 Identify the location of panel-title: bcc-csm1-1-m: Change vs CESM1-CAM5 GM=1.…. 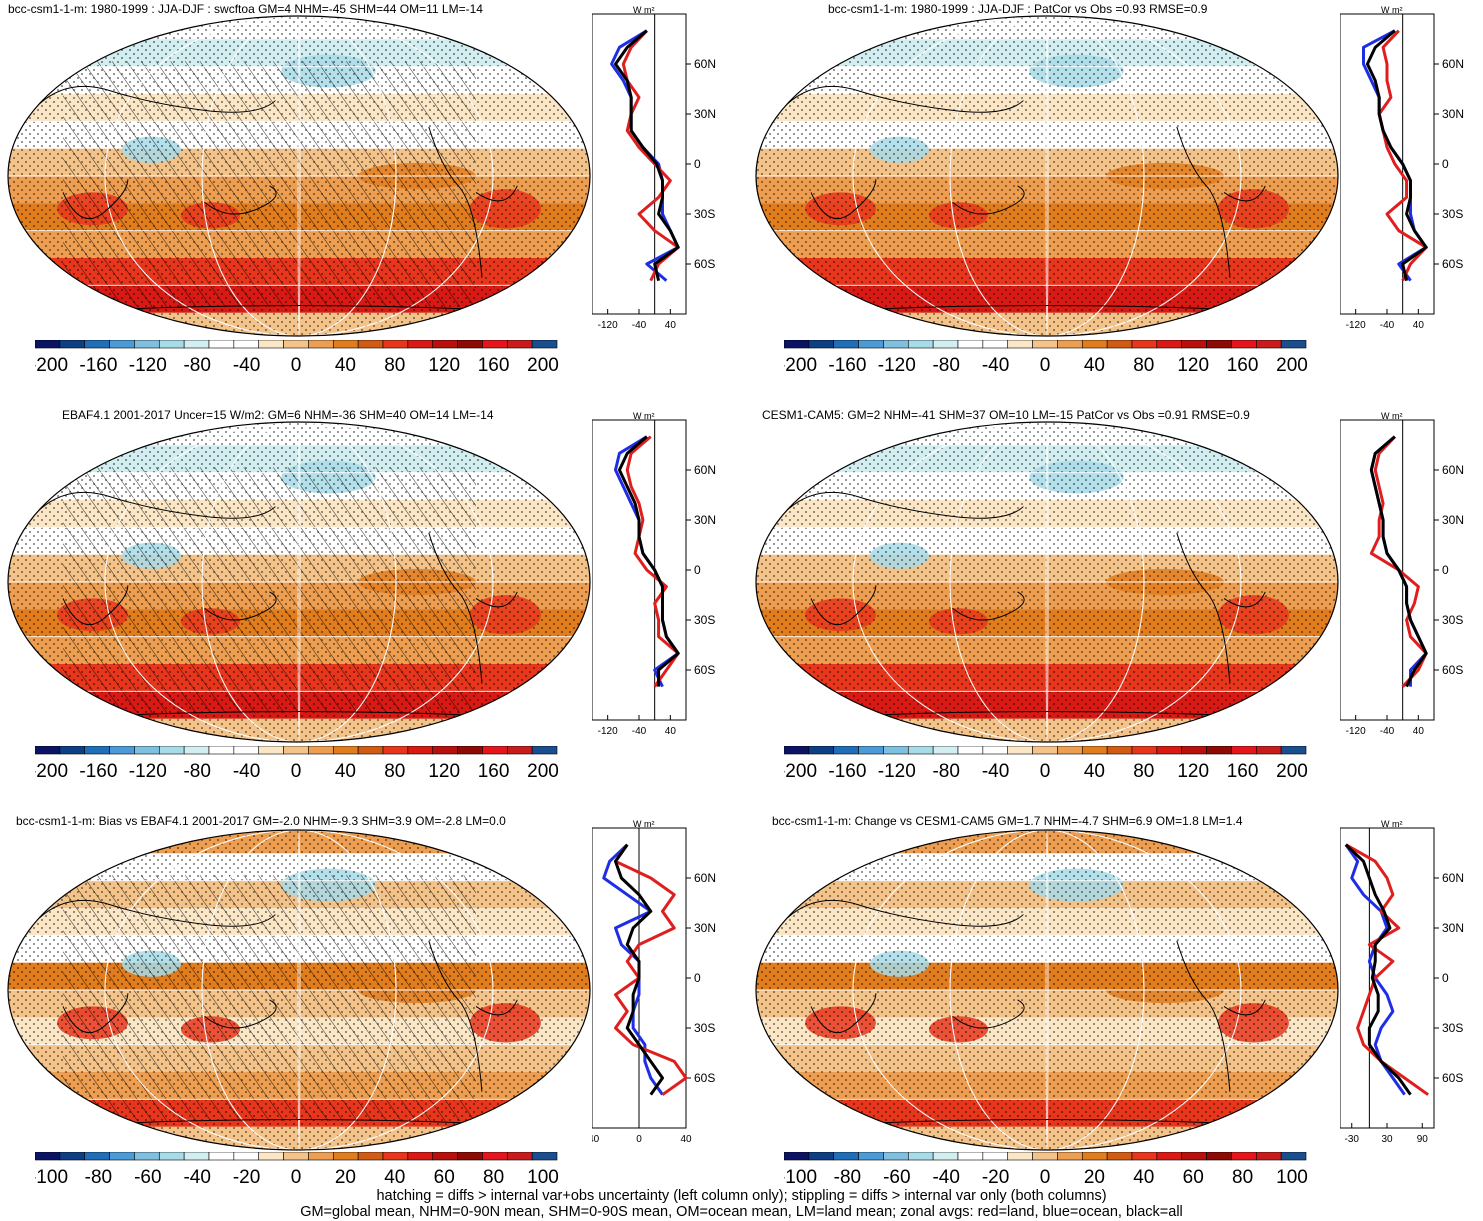
(1007, 821).